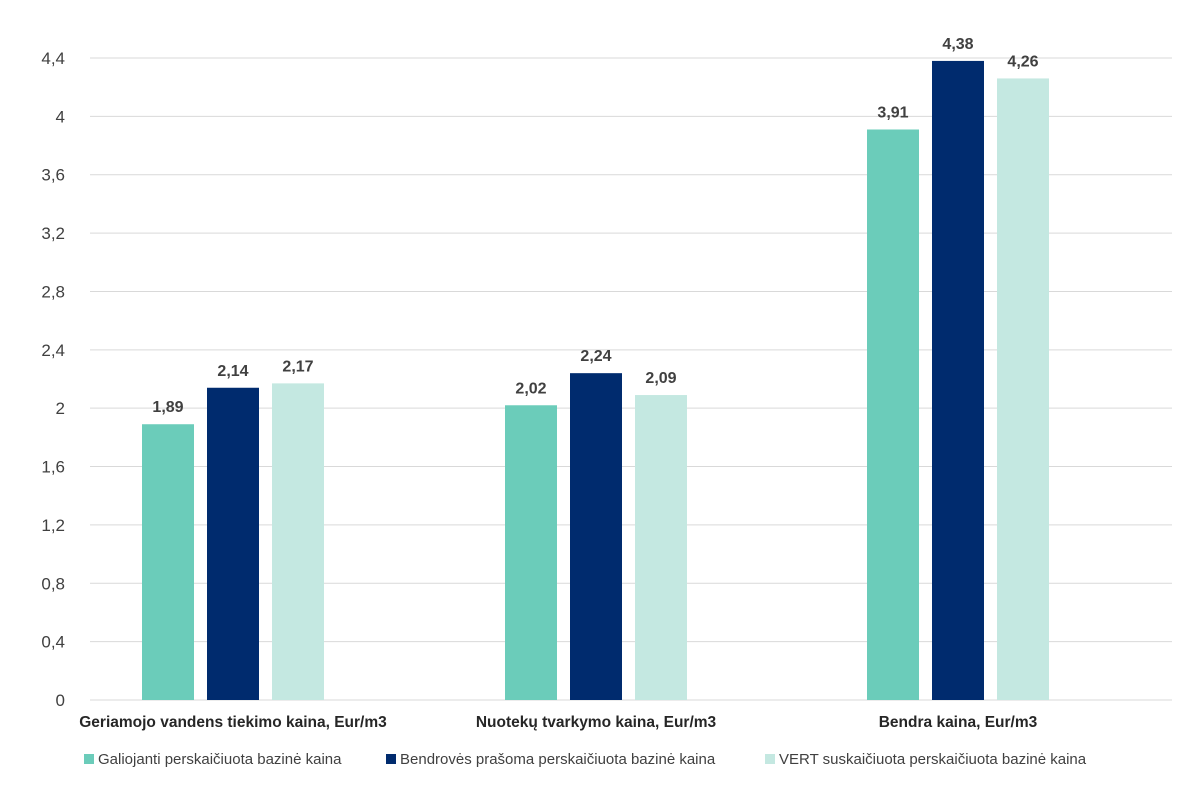  What do you see at coordinates (53, 350) in the screenshot?
I see `y-tick-label: 2,4` at bounding box center [53, 350].